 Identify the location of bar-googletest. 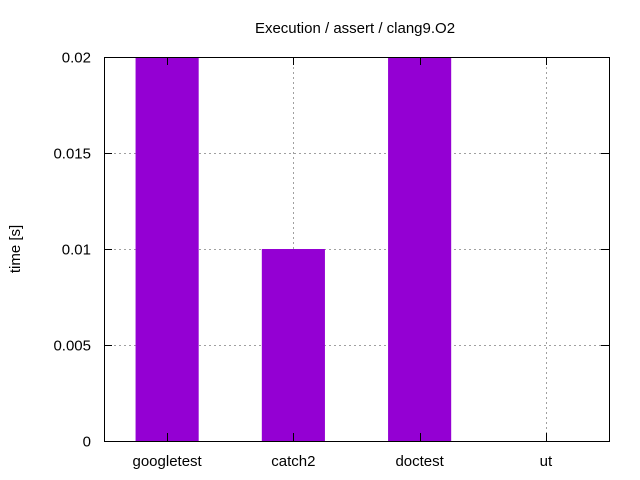
(167, 249).